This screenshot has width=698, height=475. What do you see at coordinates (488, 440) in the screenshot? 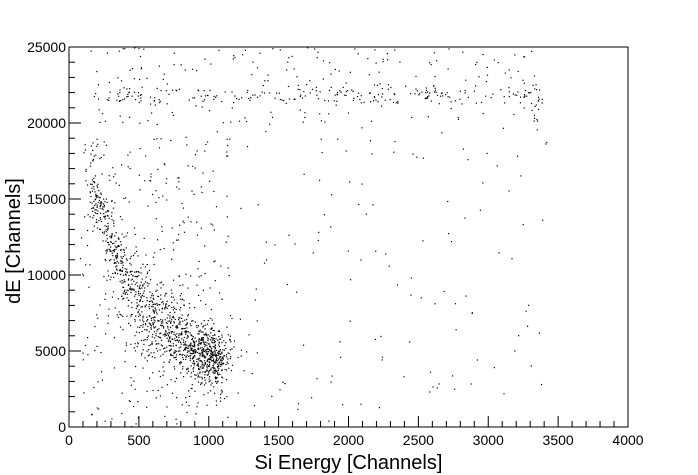
I see `x-tick-label: 3000` at bounding box center [488, 440].